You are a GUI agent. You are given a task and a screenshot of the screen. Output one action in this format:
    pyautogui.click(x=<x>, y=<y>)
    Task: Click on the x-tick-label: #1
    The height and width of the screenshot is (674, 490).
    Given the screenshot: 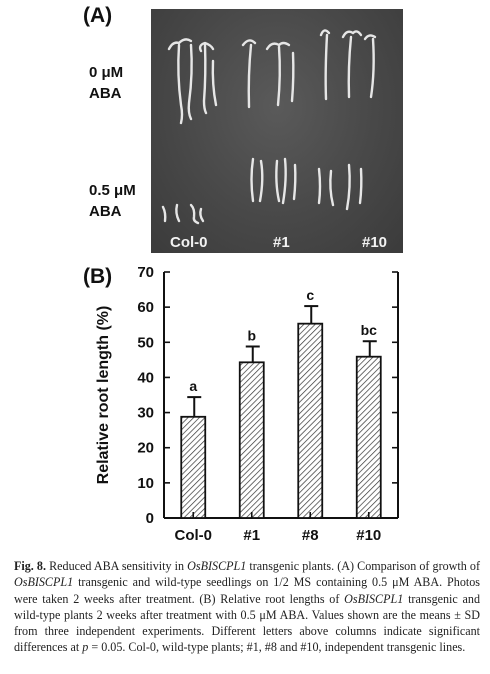 What is the action you would take?
    pyautogui.click(x=251, y=535)
    